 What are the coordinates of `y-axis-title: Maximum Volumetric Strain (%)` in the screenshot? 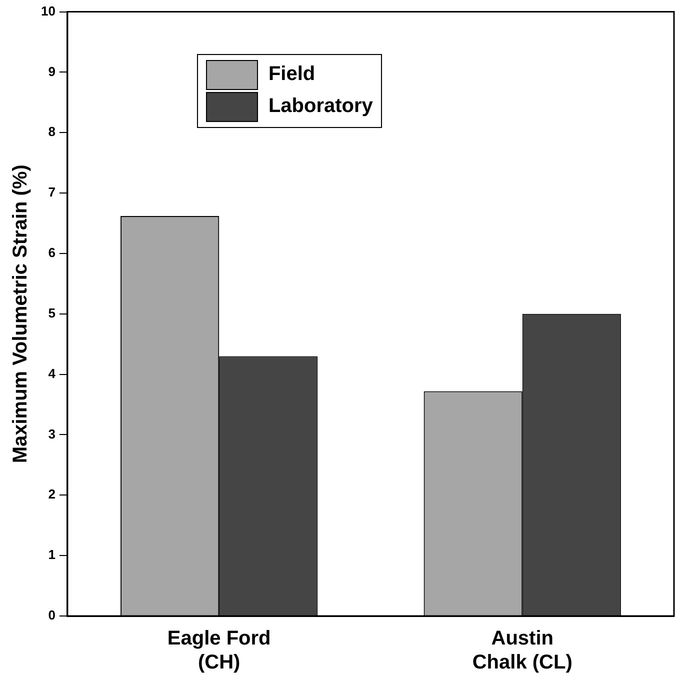 It's located at (21, 314).